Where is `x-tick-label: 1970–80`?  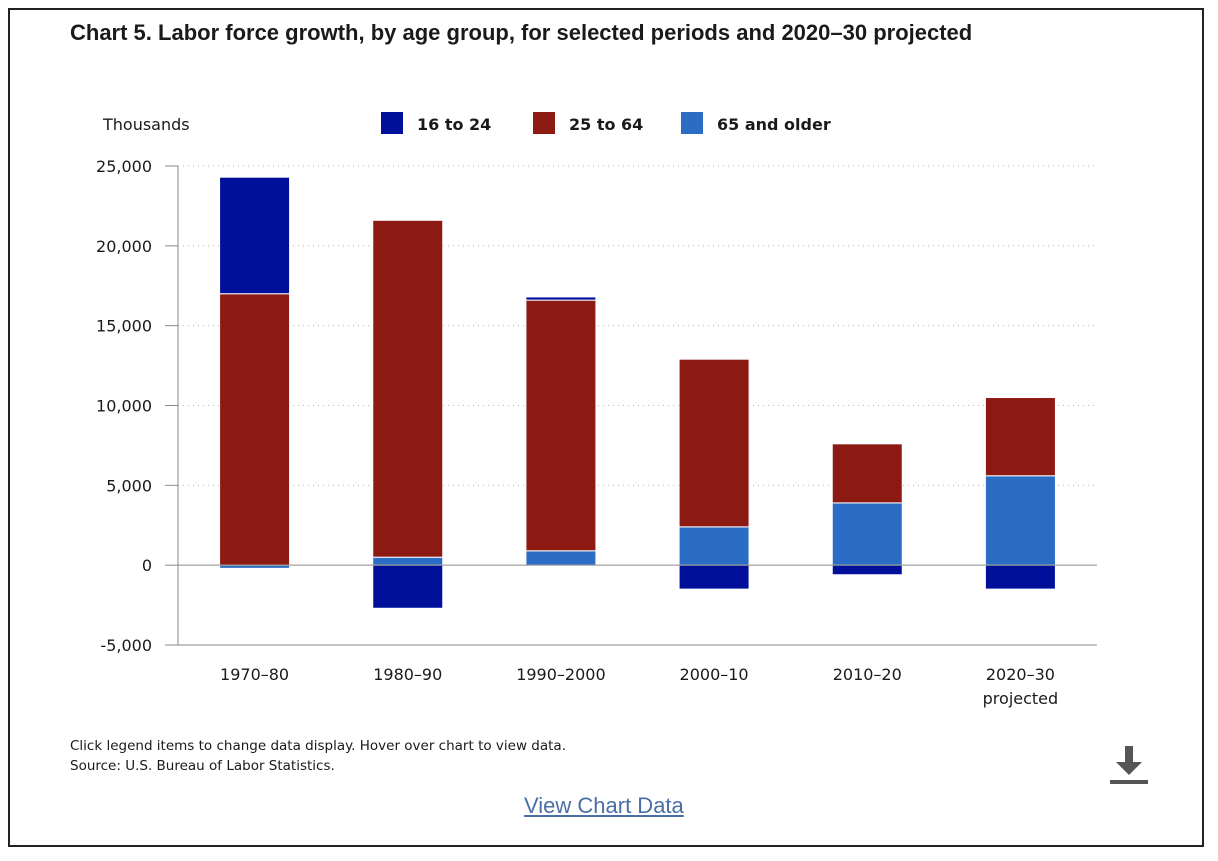
x-tick-label: 1970–80 is located at coordinates (254, 674).